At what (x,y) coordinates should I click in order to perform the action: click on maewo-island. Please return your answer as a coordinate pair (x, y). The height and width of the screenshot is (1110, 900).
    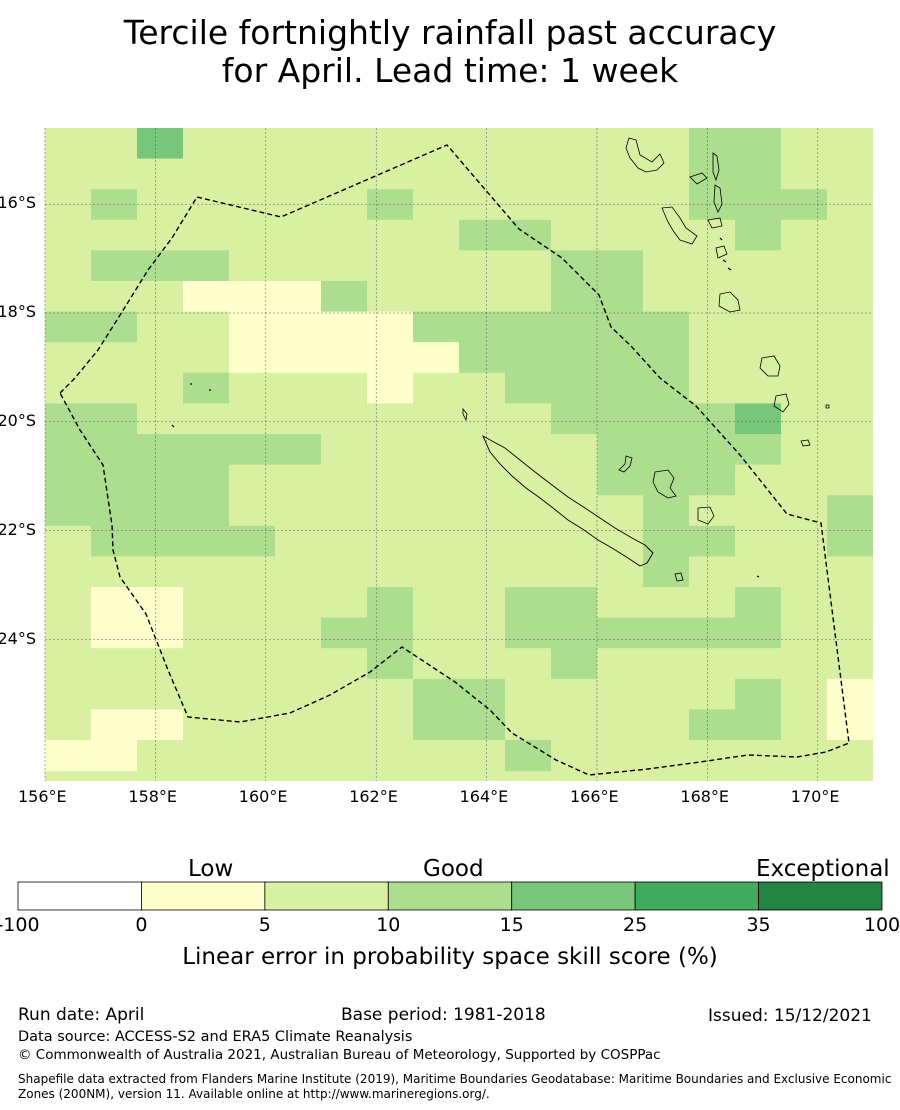
    Looking at the image, I should click on (716, 167).